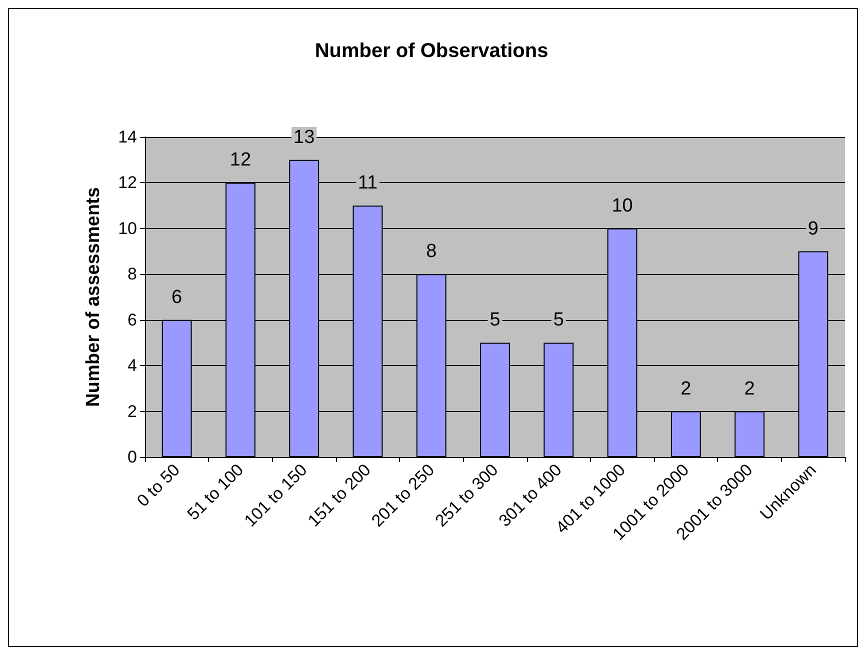  Describe the element at coordinates (368, 183) in the screenshot. I see `data-label: 11` at that location.